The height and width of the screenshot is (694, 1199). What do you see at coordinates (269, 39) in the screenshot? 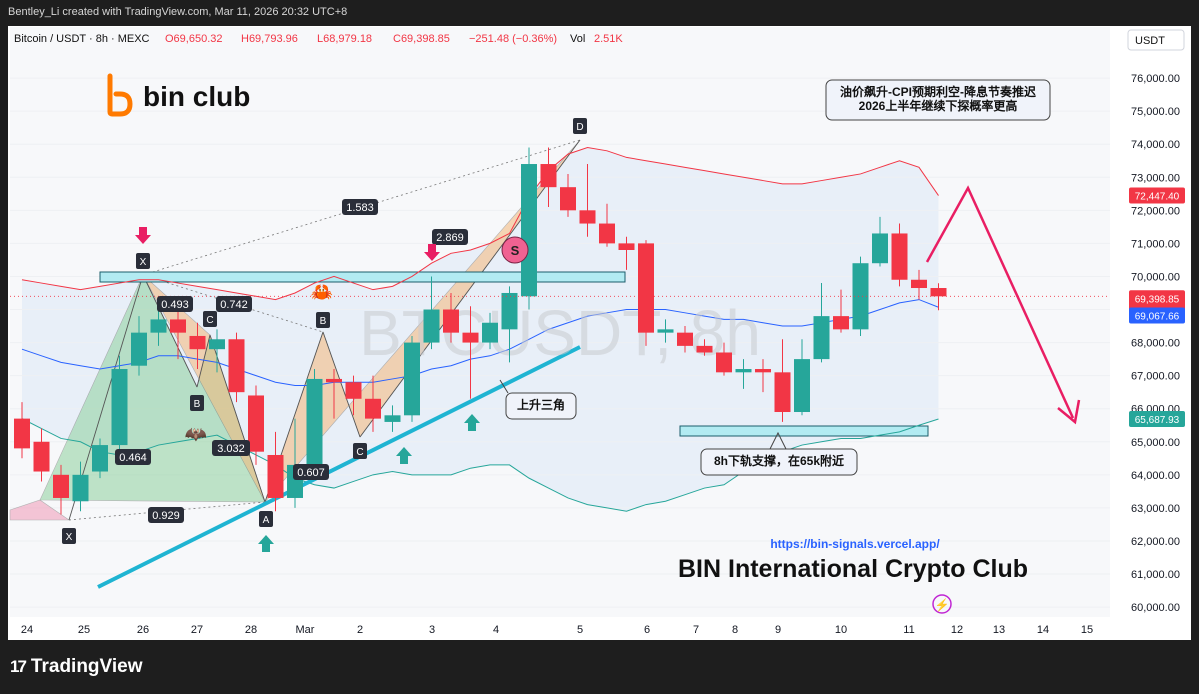
I see `legend-high: H69,793.96` at bounding box center [269, 39].